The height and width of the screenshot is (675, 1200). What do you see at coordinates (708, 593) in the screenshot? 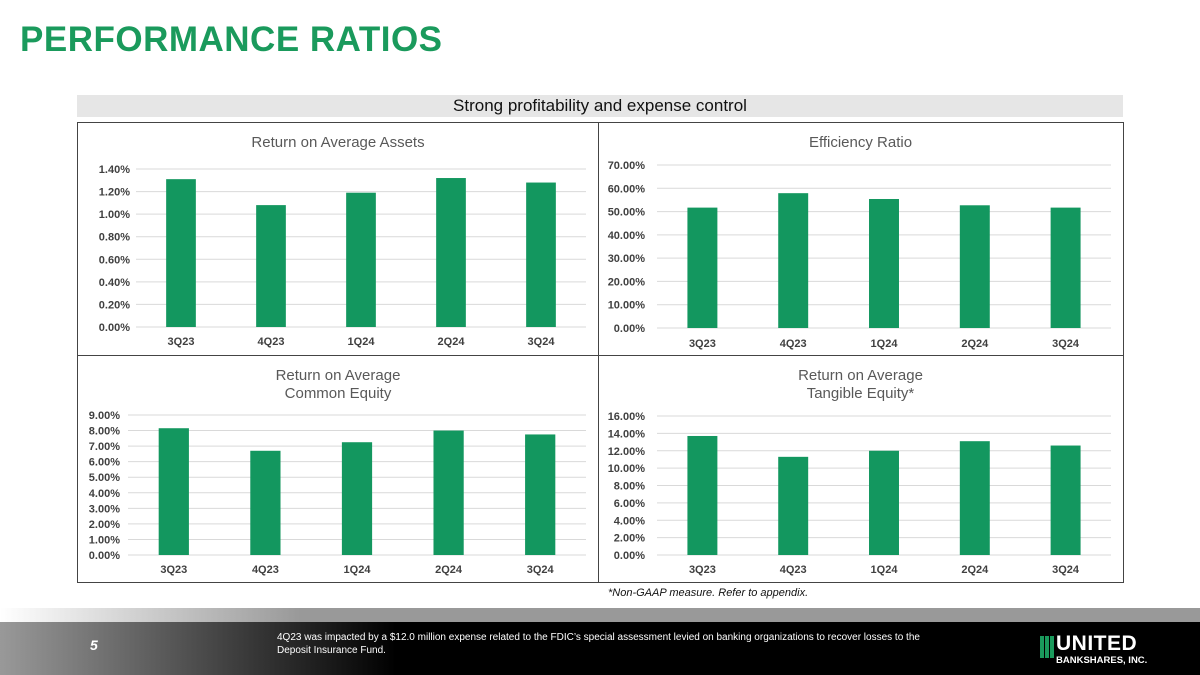
I see `footnote: *Non-GAAP measure. Refer to appendix.` at bounding box center [708, 593].